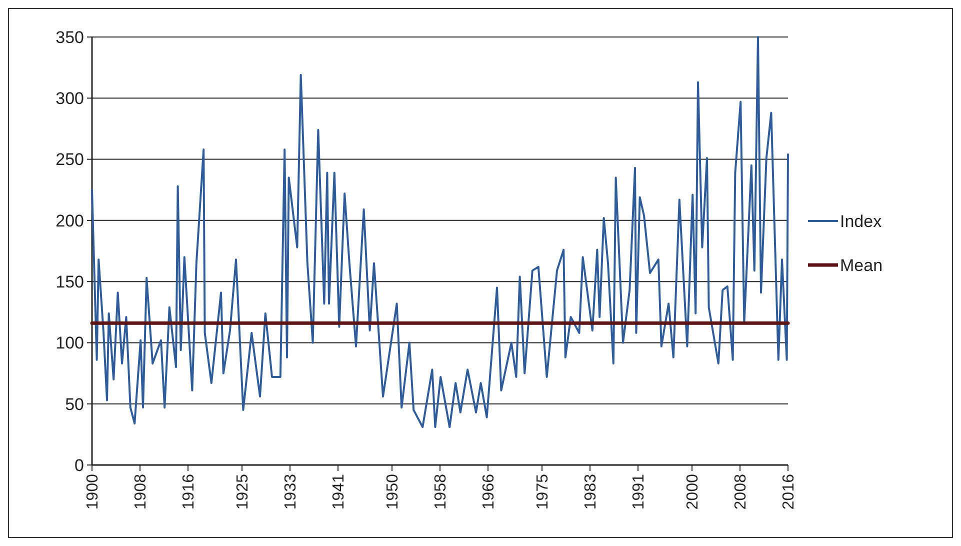  I want to click on x-tick-label: 1958, so click(441, 492).